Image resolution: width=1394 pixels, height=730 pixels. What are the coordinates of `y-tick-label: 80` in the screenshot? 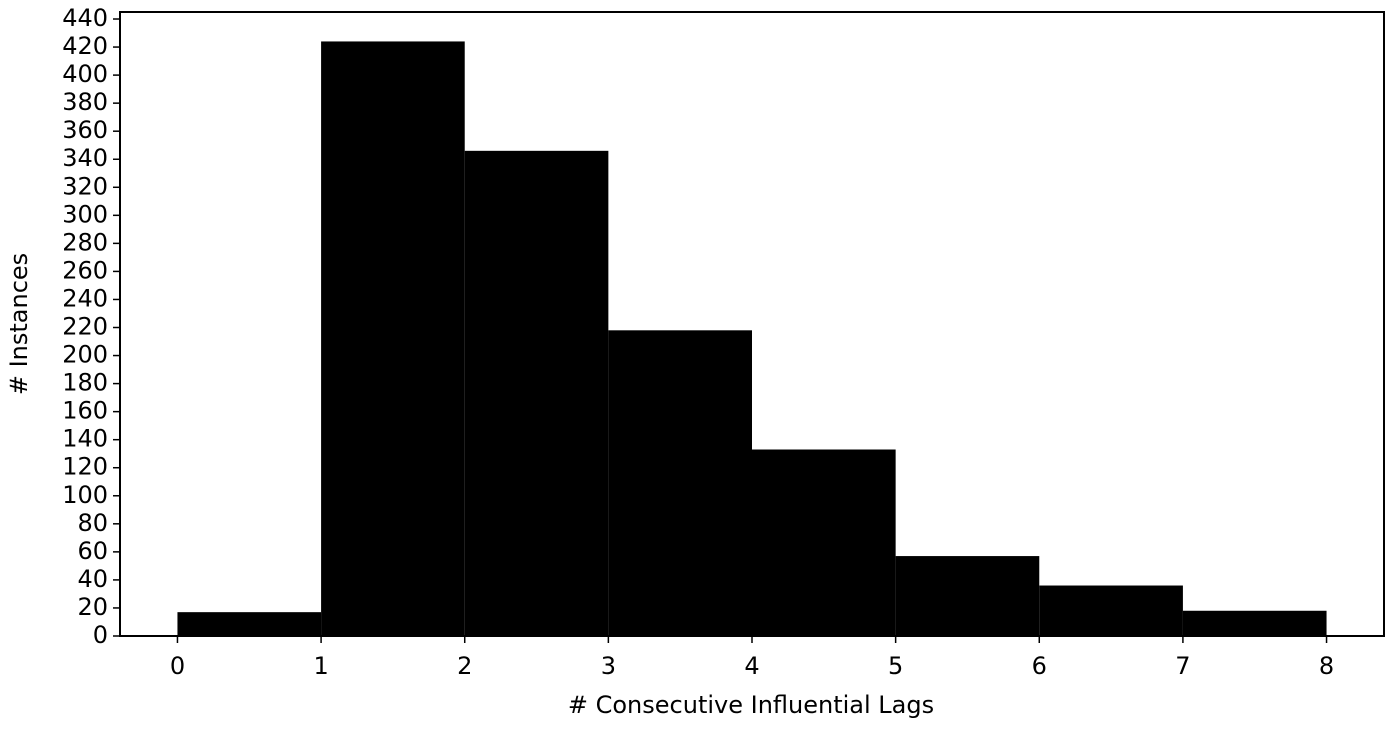 It's located at (92, 523).